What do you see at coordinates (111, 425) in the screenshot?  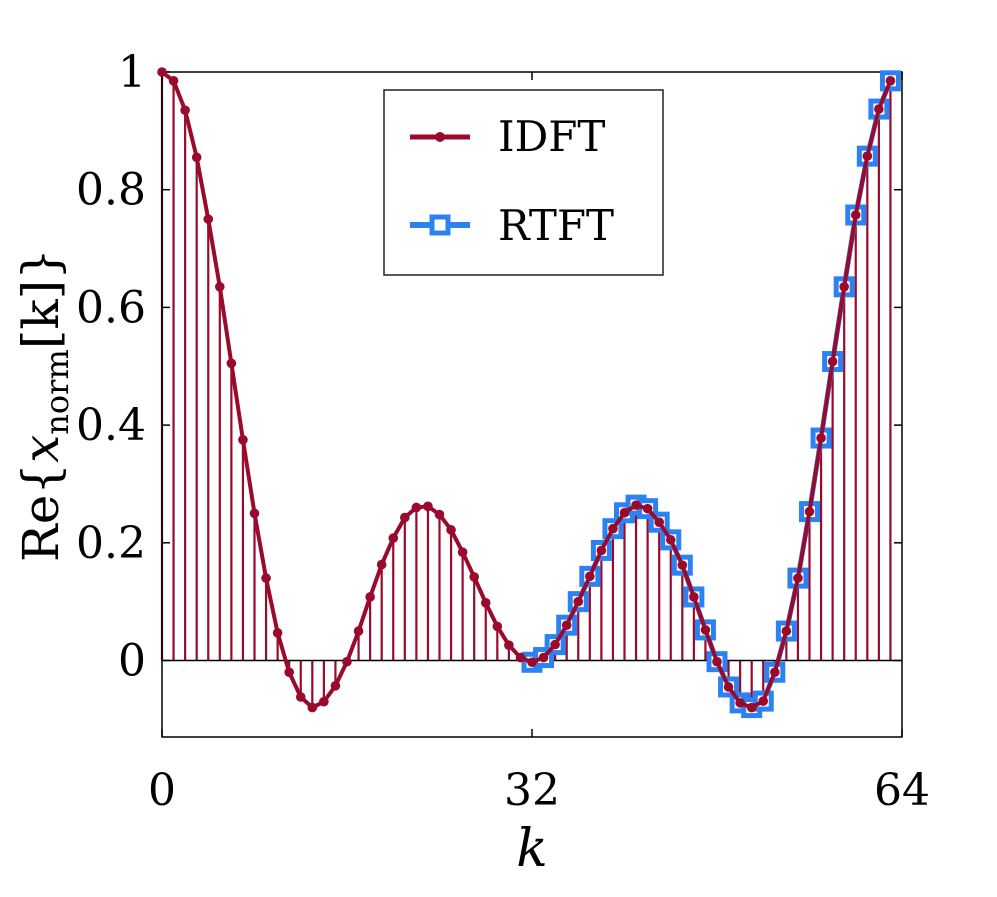 I see `y-tick-label: 0.4` at bounding box center [111, 425].